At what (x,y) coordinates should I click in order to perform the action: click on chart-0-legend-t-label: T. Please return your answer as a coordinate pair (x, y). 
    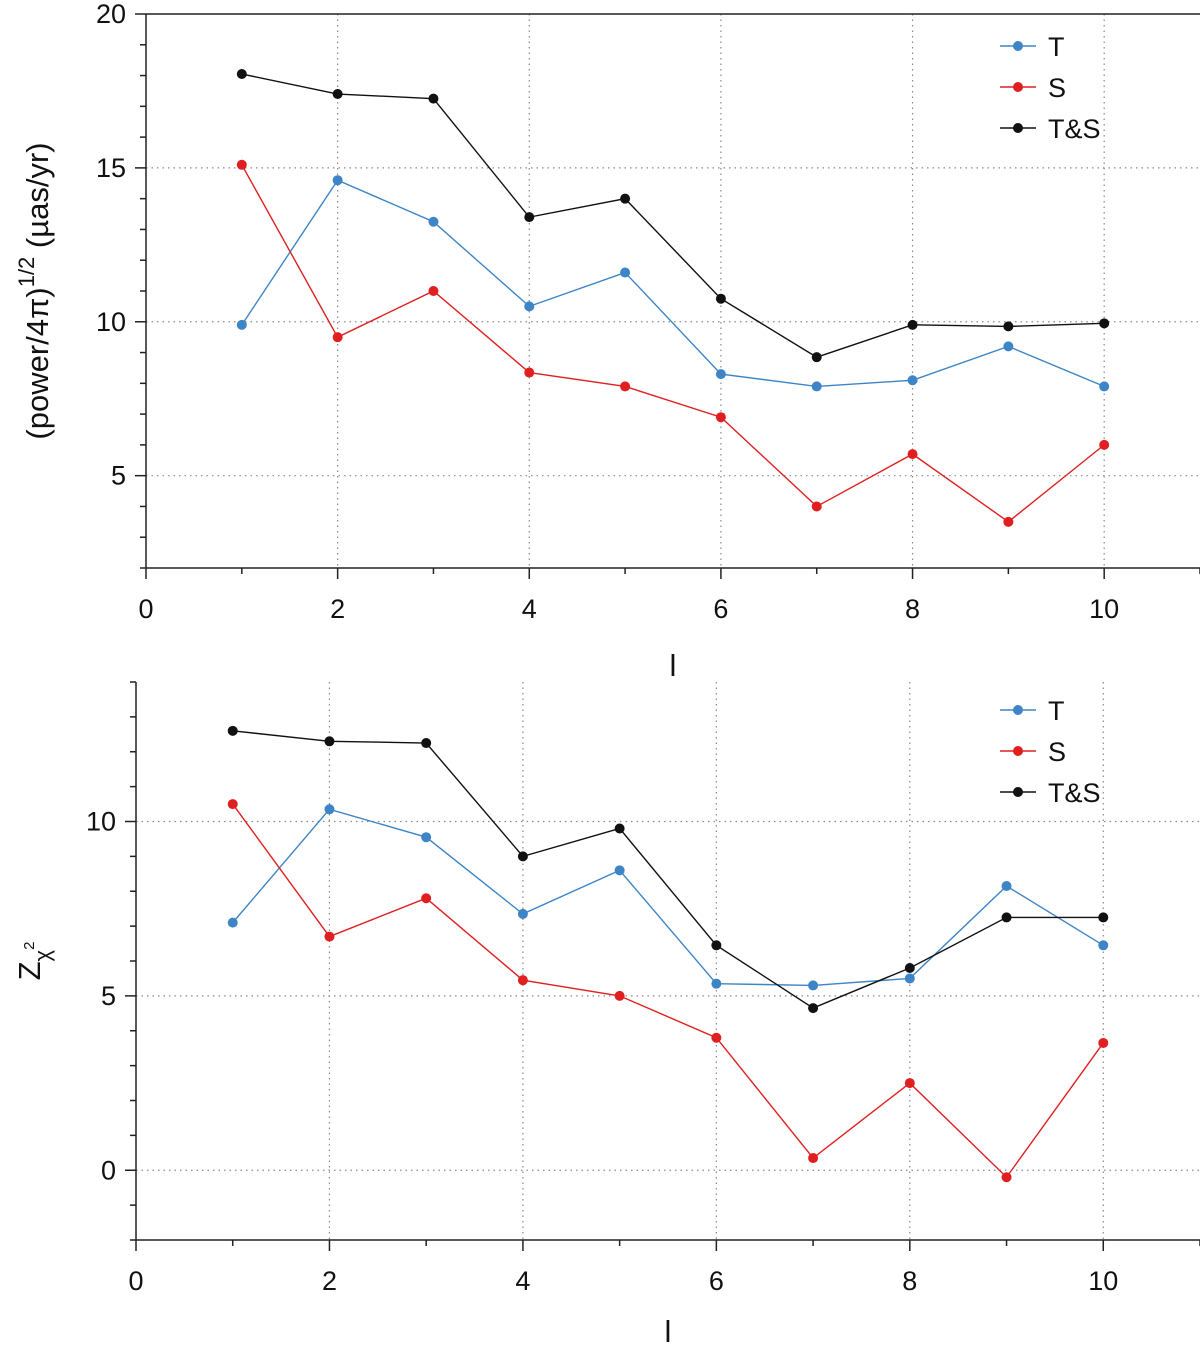
    Looking at the image, I should click on (1056, 47).